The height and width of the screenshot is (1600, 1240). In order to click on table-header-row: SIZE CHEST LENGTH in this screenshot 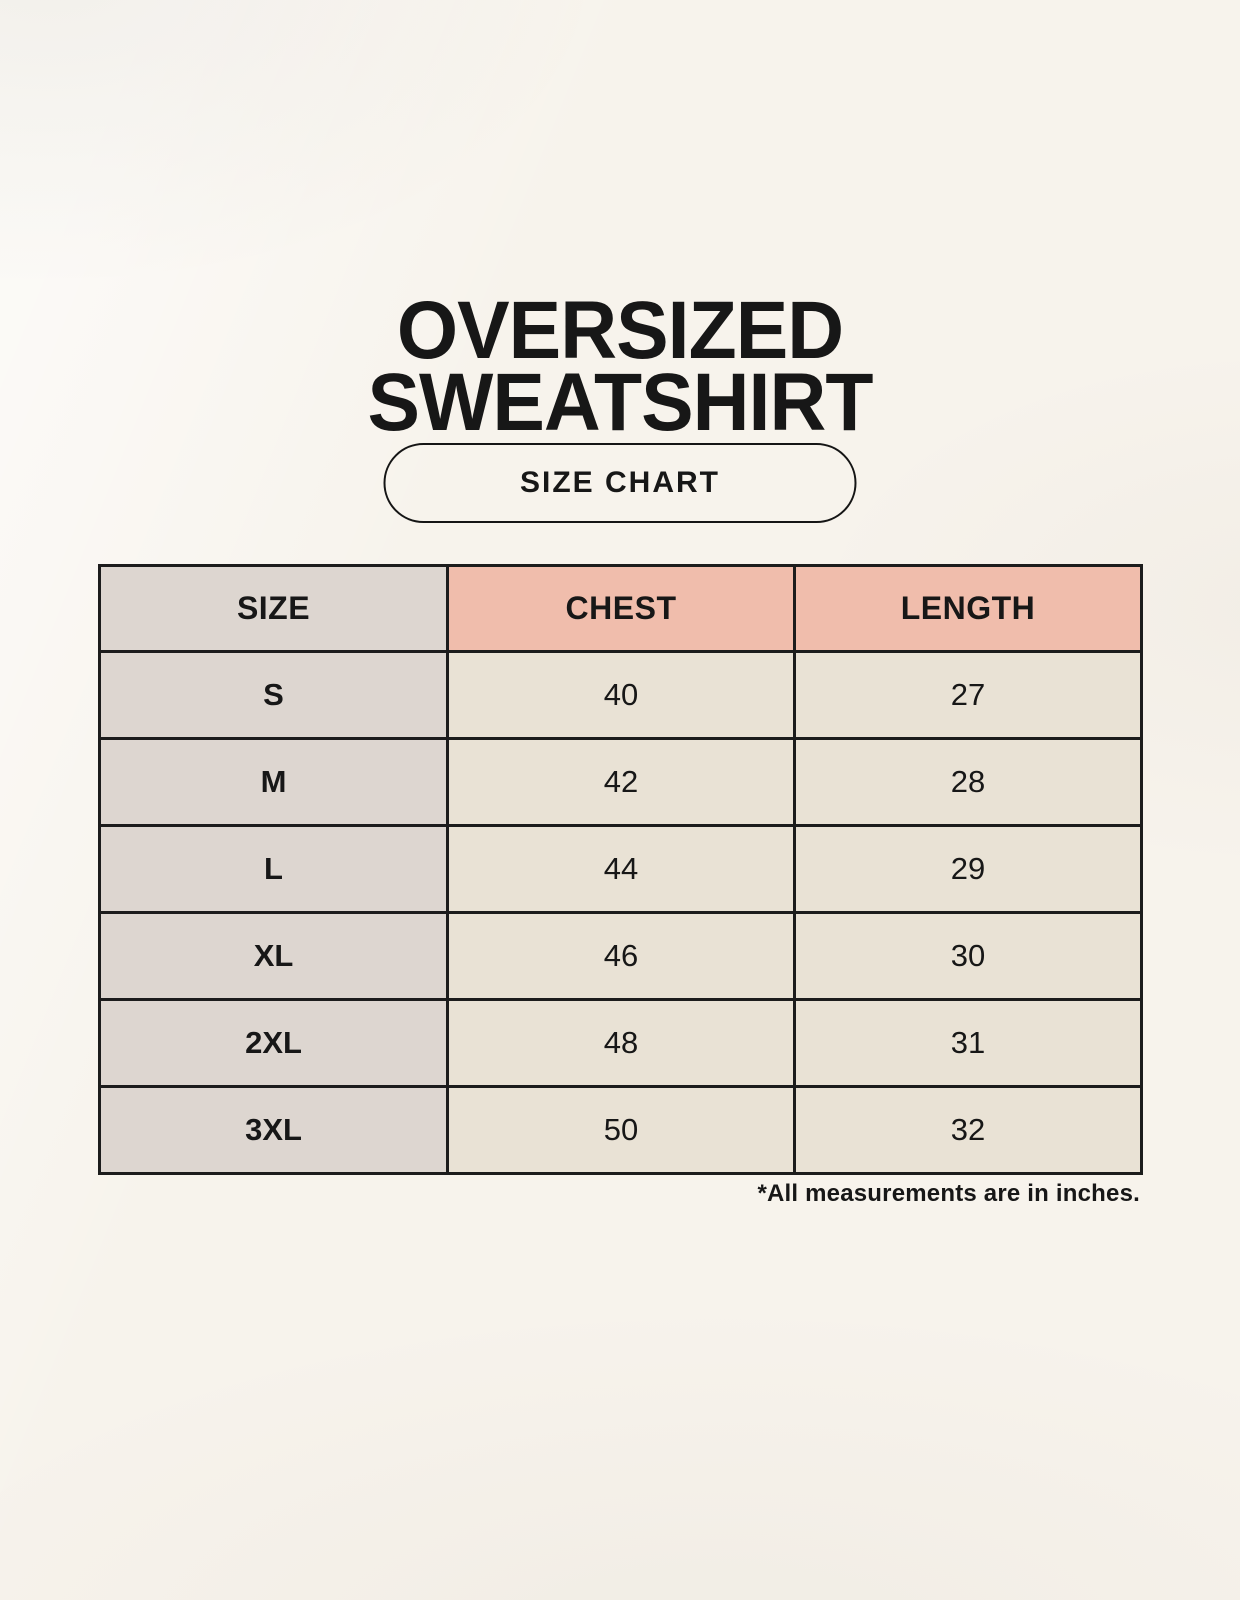, I will do `click(620, 608)`.